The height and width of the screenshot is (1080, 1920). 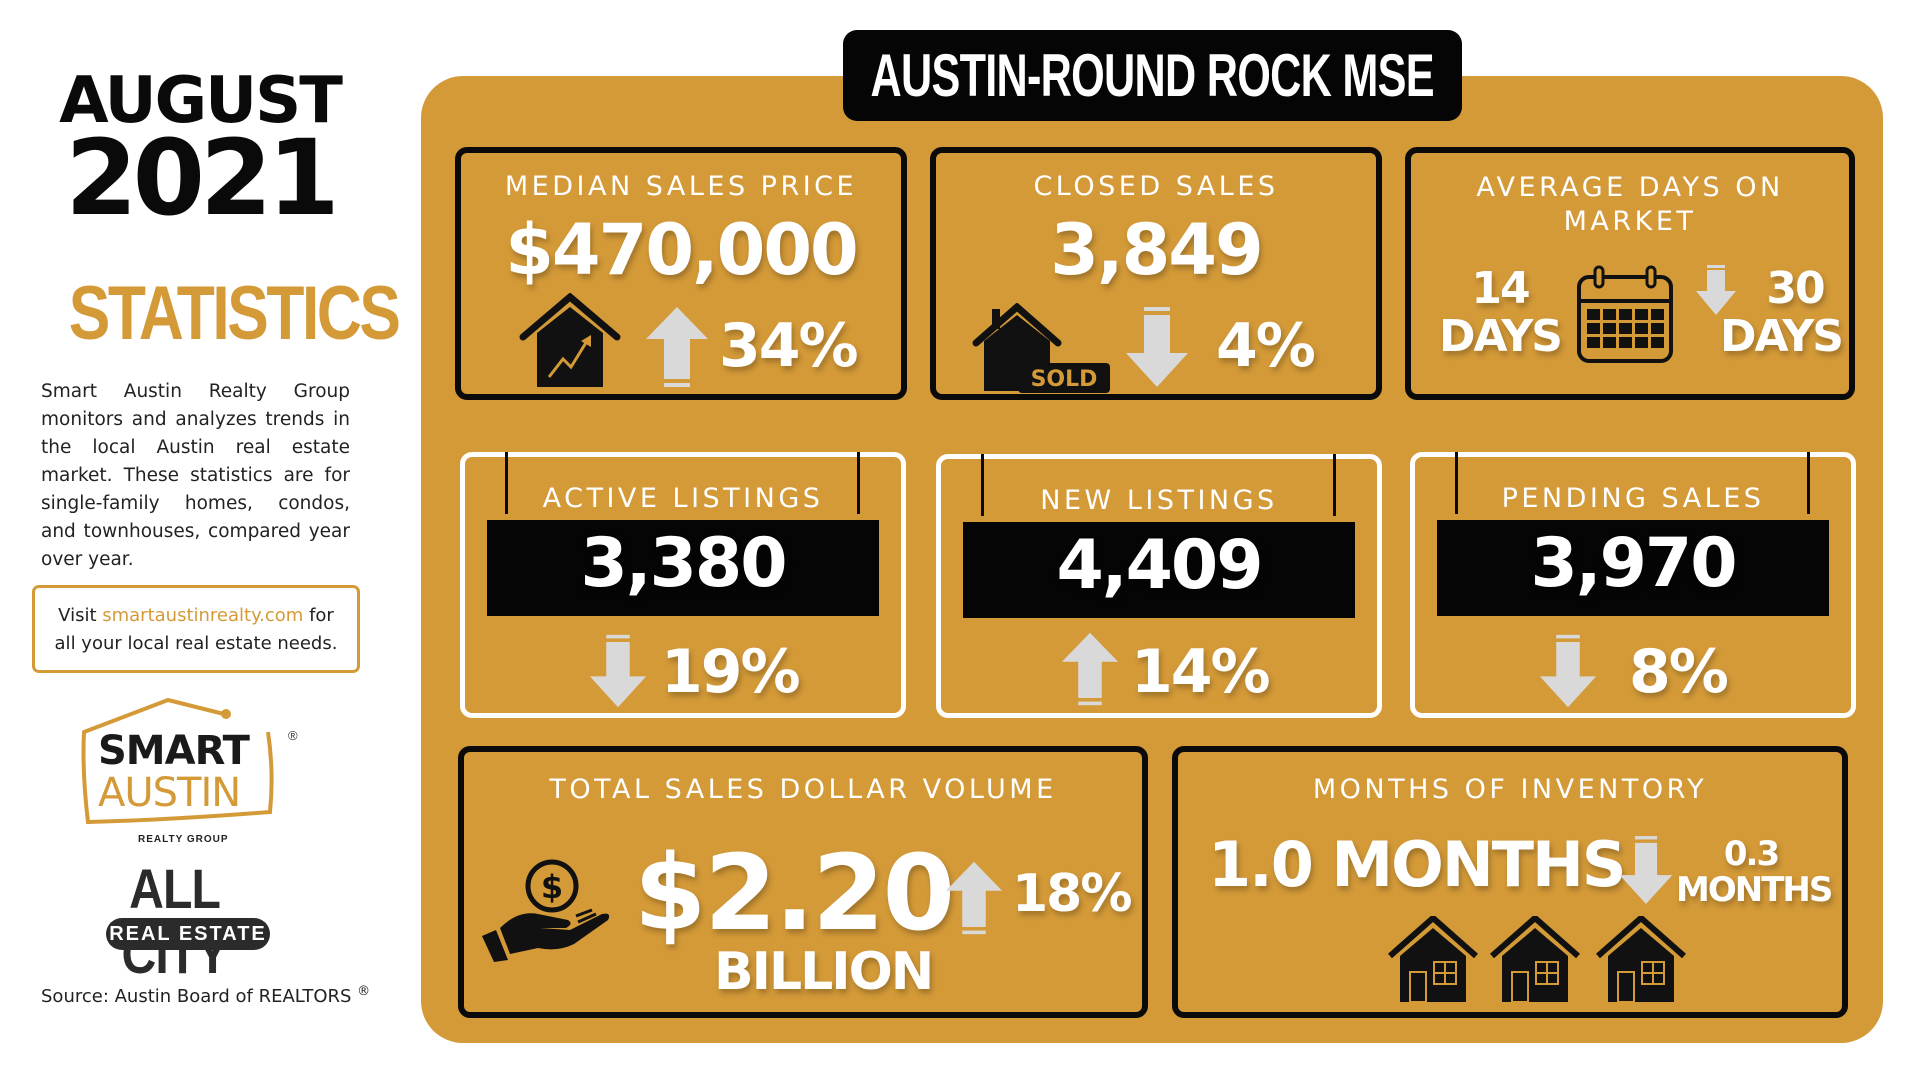 I want to click on house-sold-icon: SOLD, so click(x=1041, y=348).